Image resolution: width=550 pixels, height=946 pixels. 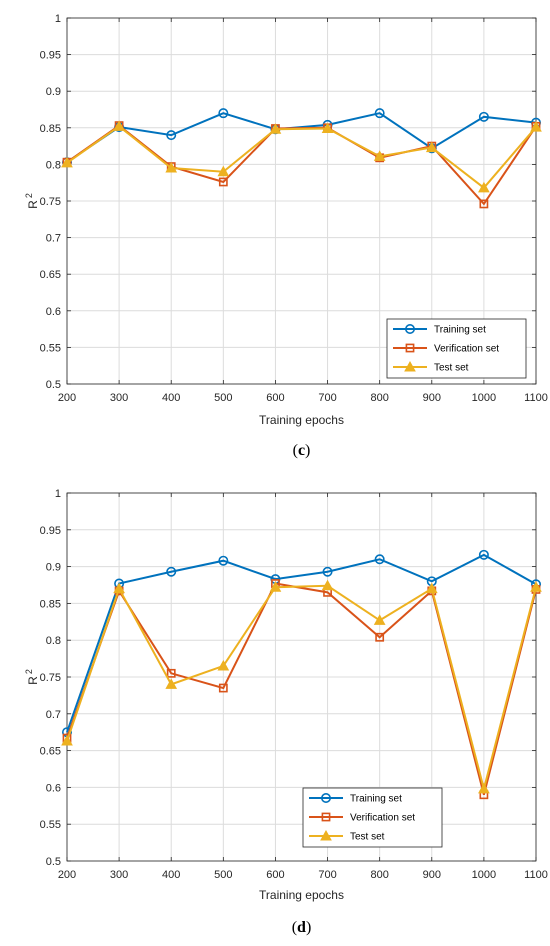 What do you see at coordinates (53, 385) in the screenshot?
I see `y-tick-label: 0.5` at bounding box center [53, 385].